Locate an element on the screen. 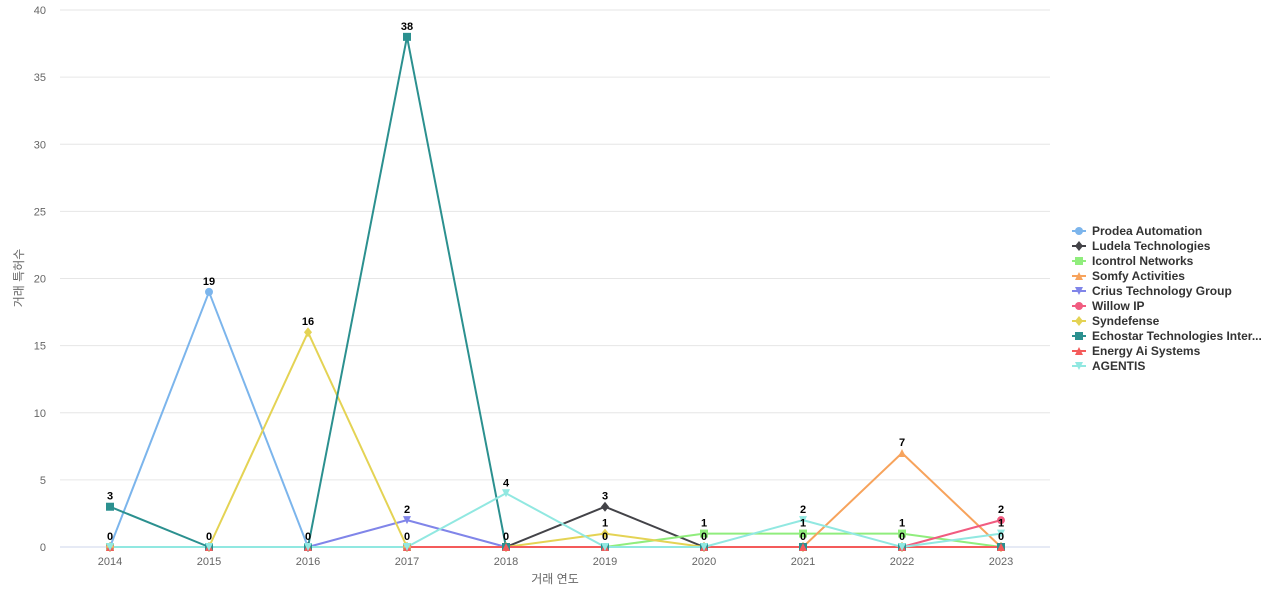  y-tick-label: 5 is located at coordinates (43, 481).